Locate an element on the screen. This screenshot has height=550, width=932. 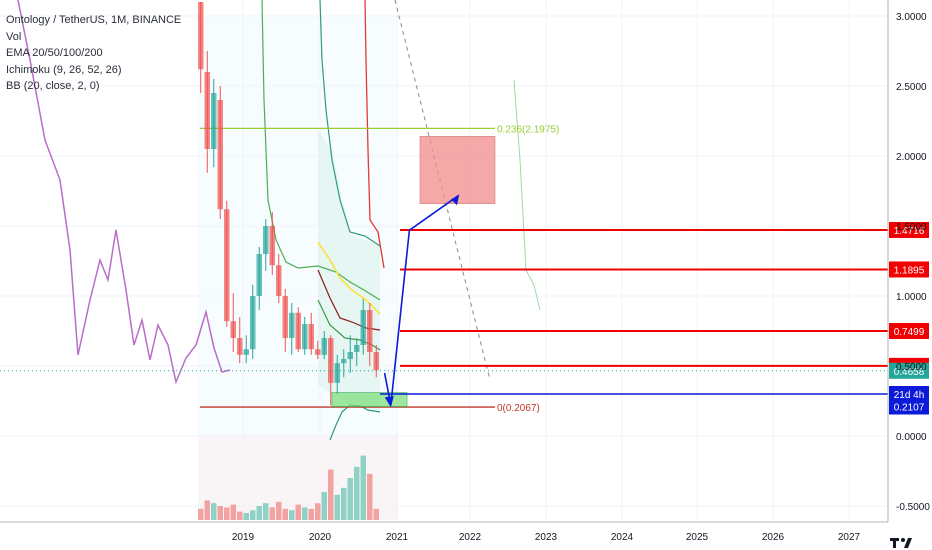
ema-line-red is located at coordinates (374, 134).